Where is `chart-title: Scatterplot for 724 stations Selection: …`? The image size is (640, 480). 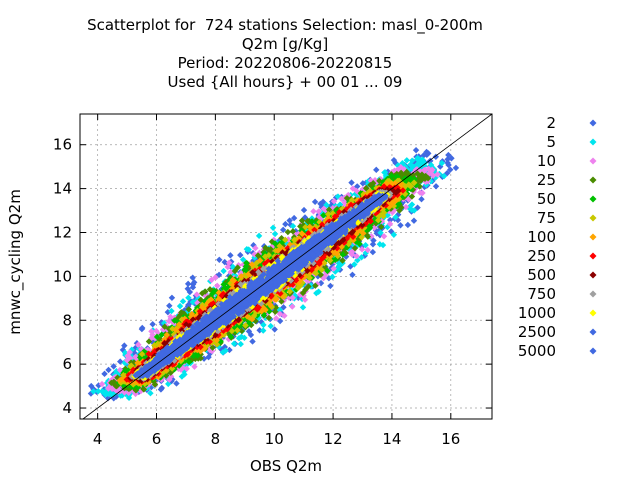
chart-title: Scatterplot for 724 stations Selection: … is located at coordinates (285, 54).